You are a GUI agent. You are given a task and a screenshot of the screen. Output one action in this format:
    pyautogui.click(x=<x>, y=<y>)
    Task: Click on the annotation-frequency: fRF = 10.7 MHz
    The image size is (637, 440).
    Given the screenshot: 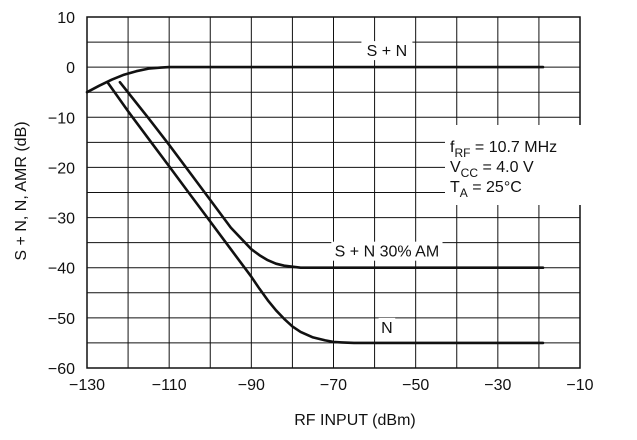 What is the action you would take?
    pyautogui.click(x=503, y=149)
    